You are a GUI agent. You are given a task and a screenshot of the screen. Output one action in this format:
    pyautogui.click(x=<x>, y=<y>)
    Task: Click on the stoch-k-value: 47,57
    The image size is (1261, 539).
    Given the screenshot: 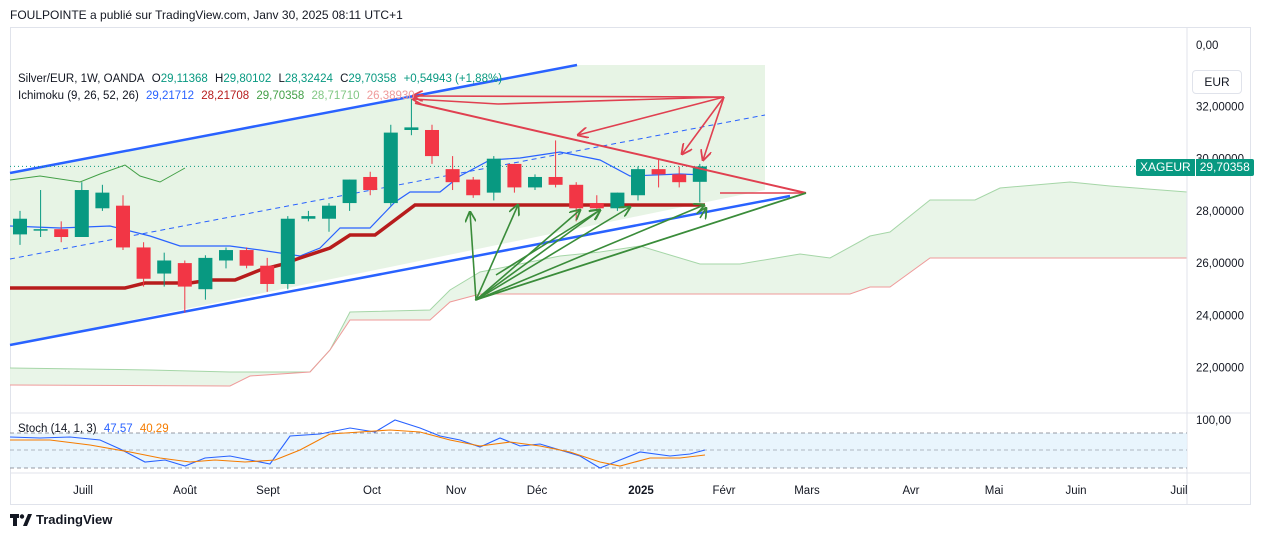 What is the action you would take?
    pyautogui.click(x=118, y=429)
    